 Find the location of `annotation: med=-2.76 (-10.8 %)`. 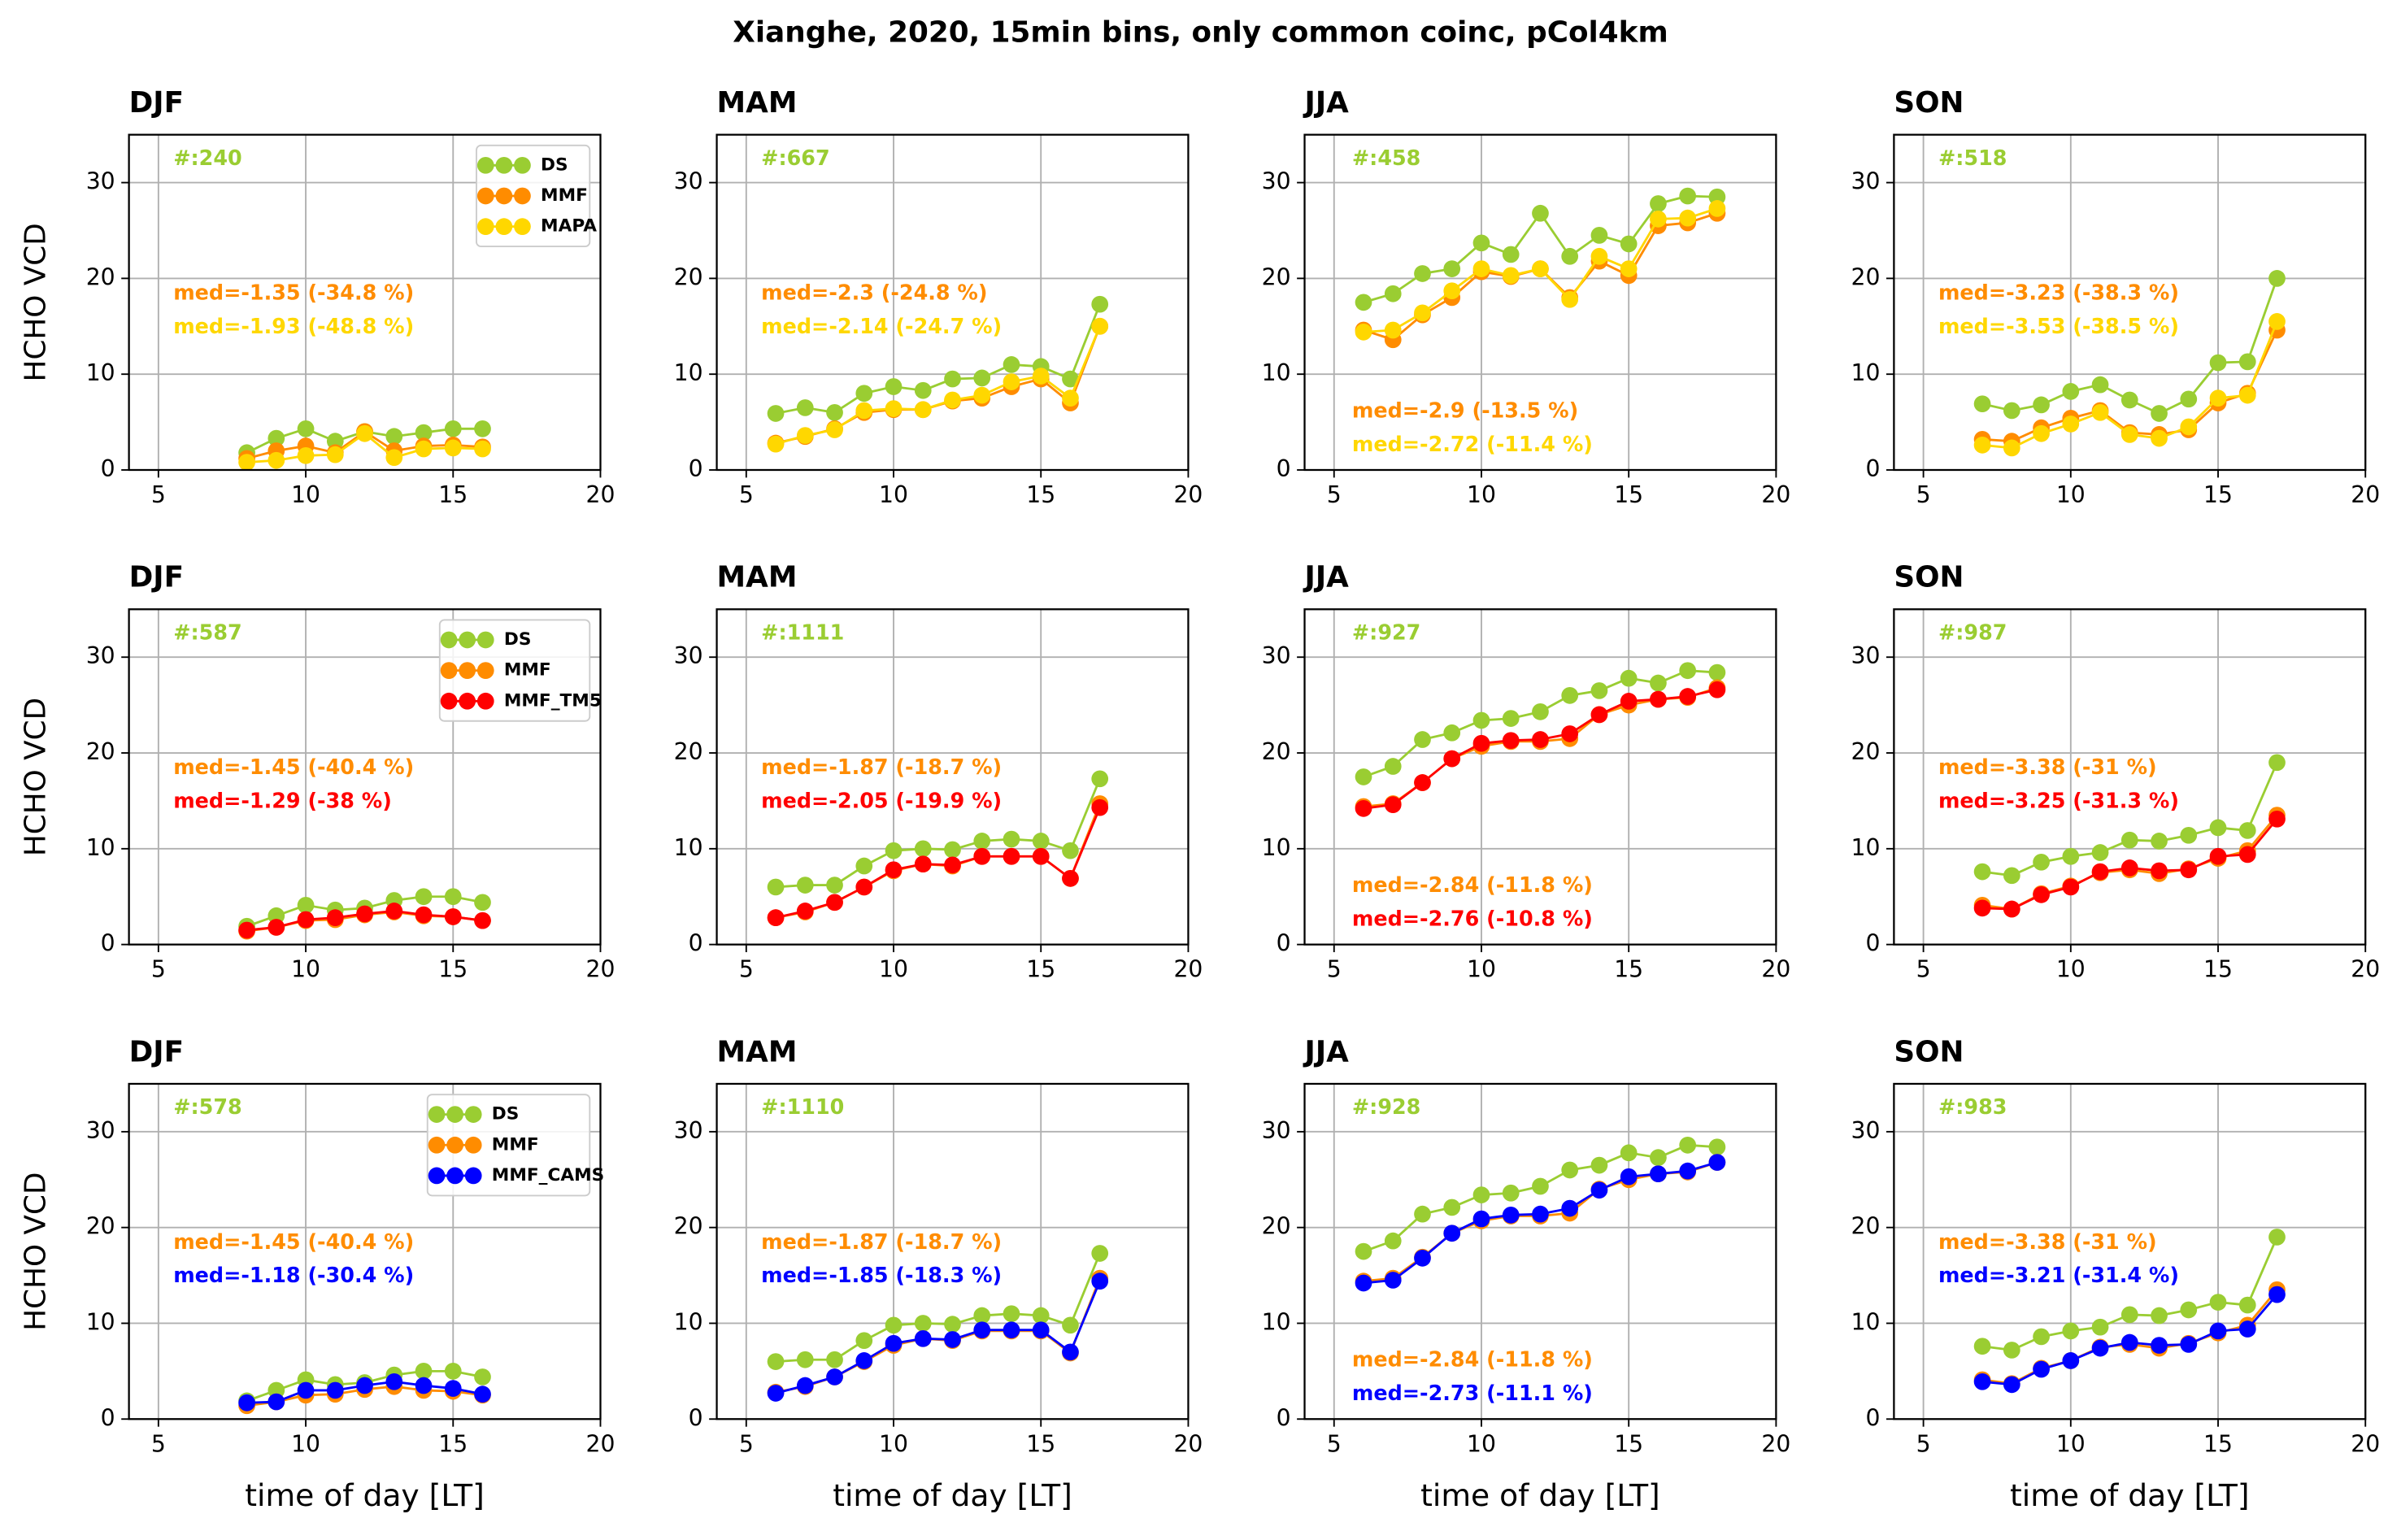

annotation: med=-2.76 (-10.8 %) is located at coordinates (1473, 919).